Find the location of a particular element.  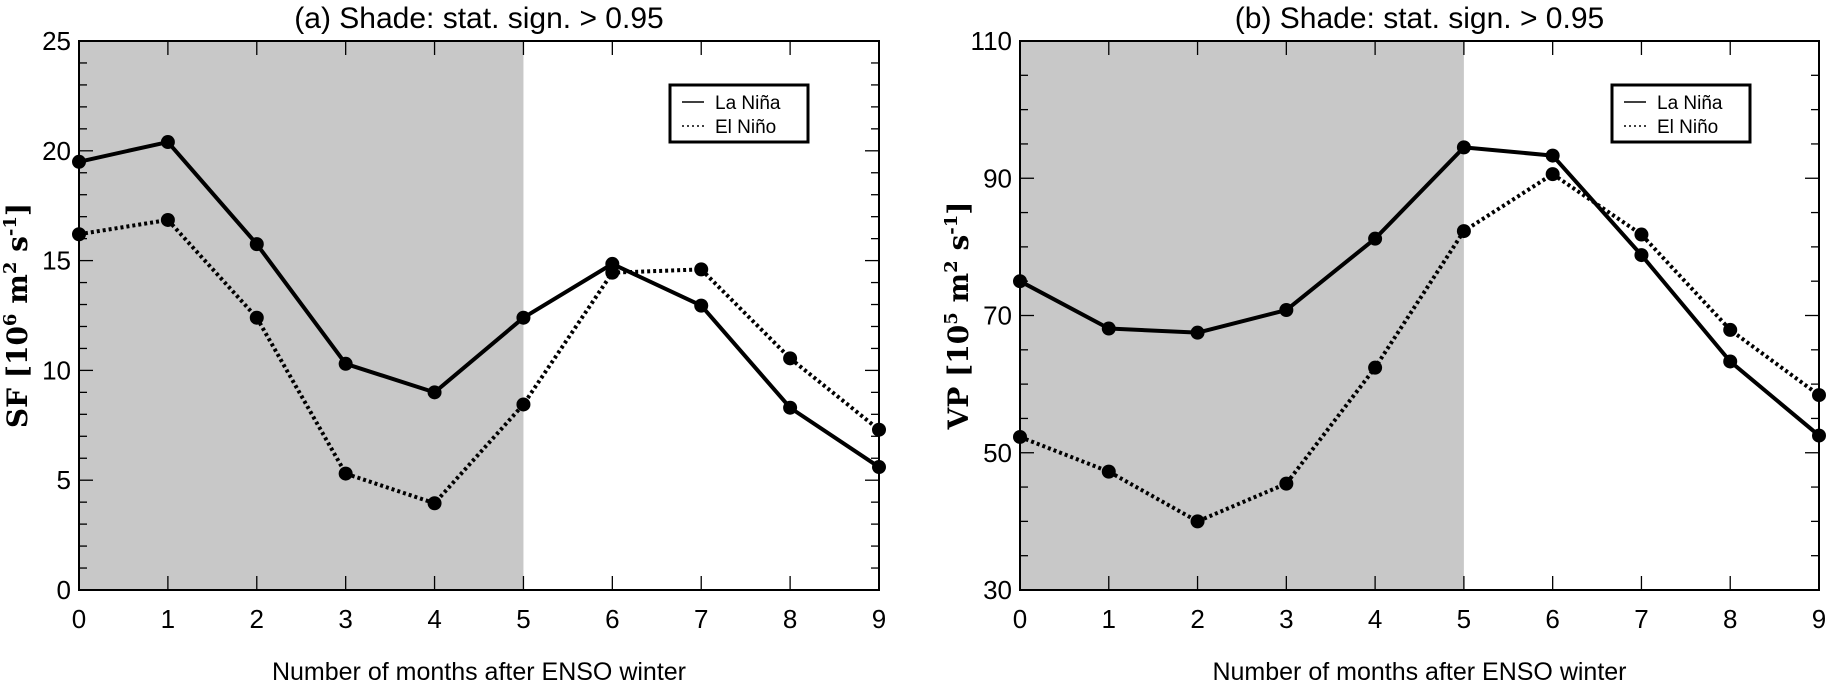

y-tick-label: 25 is located at coordinates (56, 41).